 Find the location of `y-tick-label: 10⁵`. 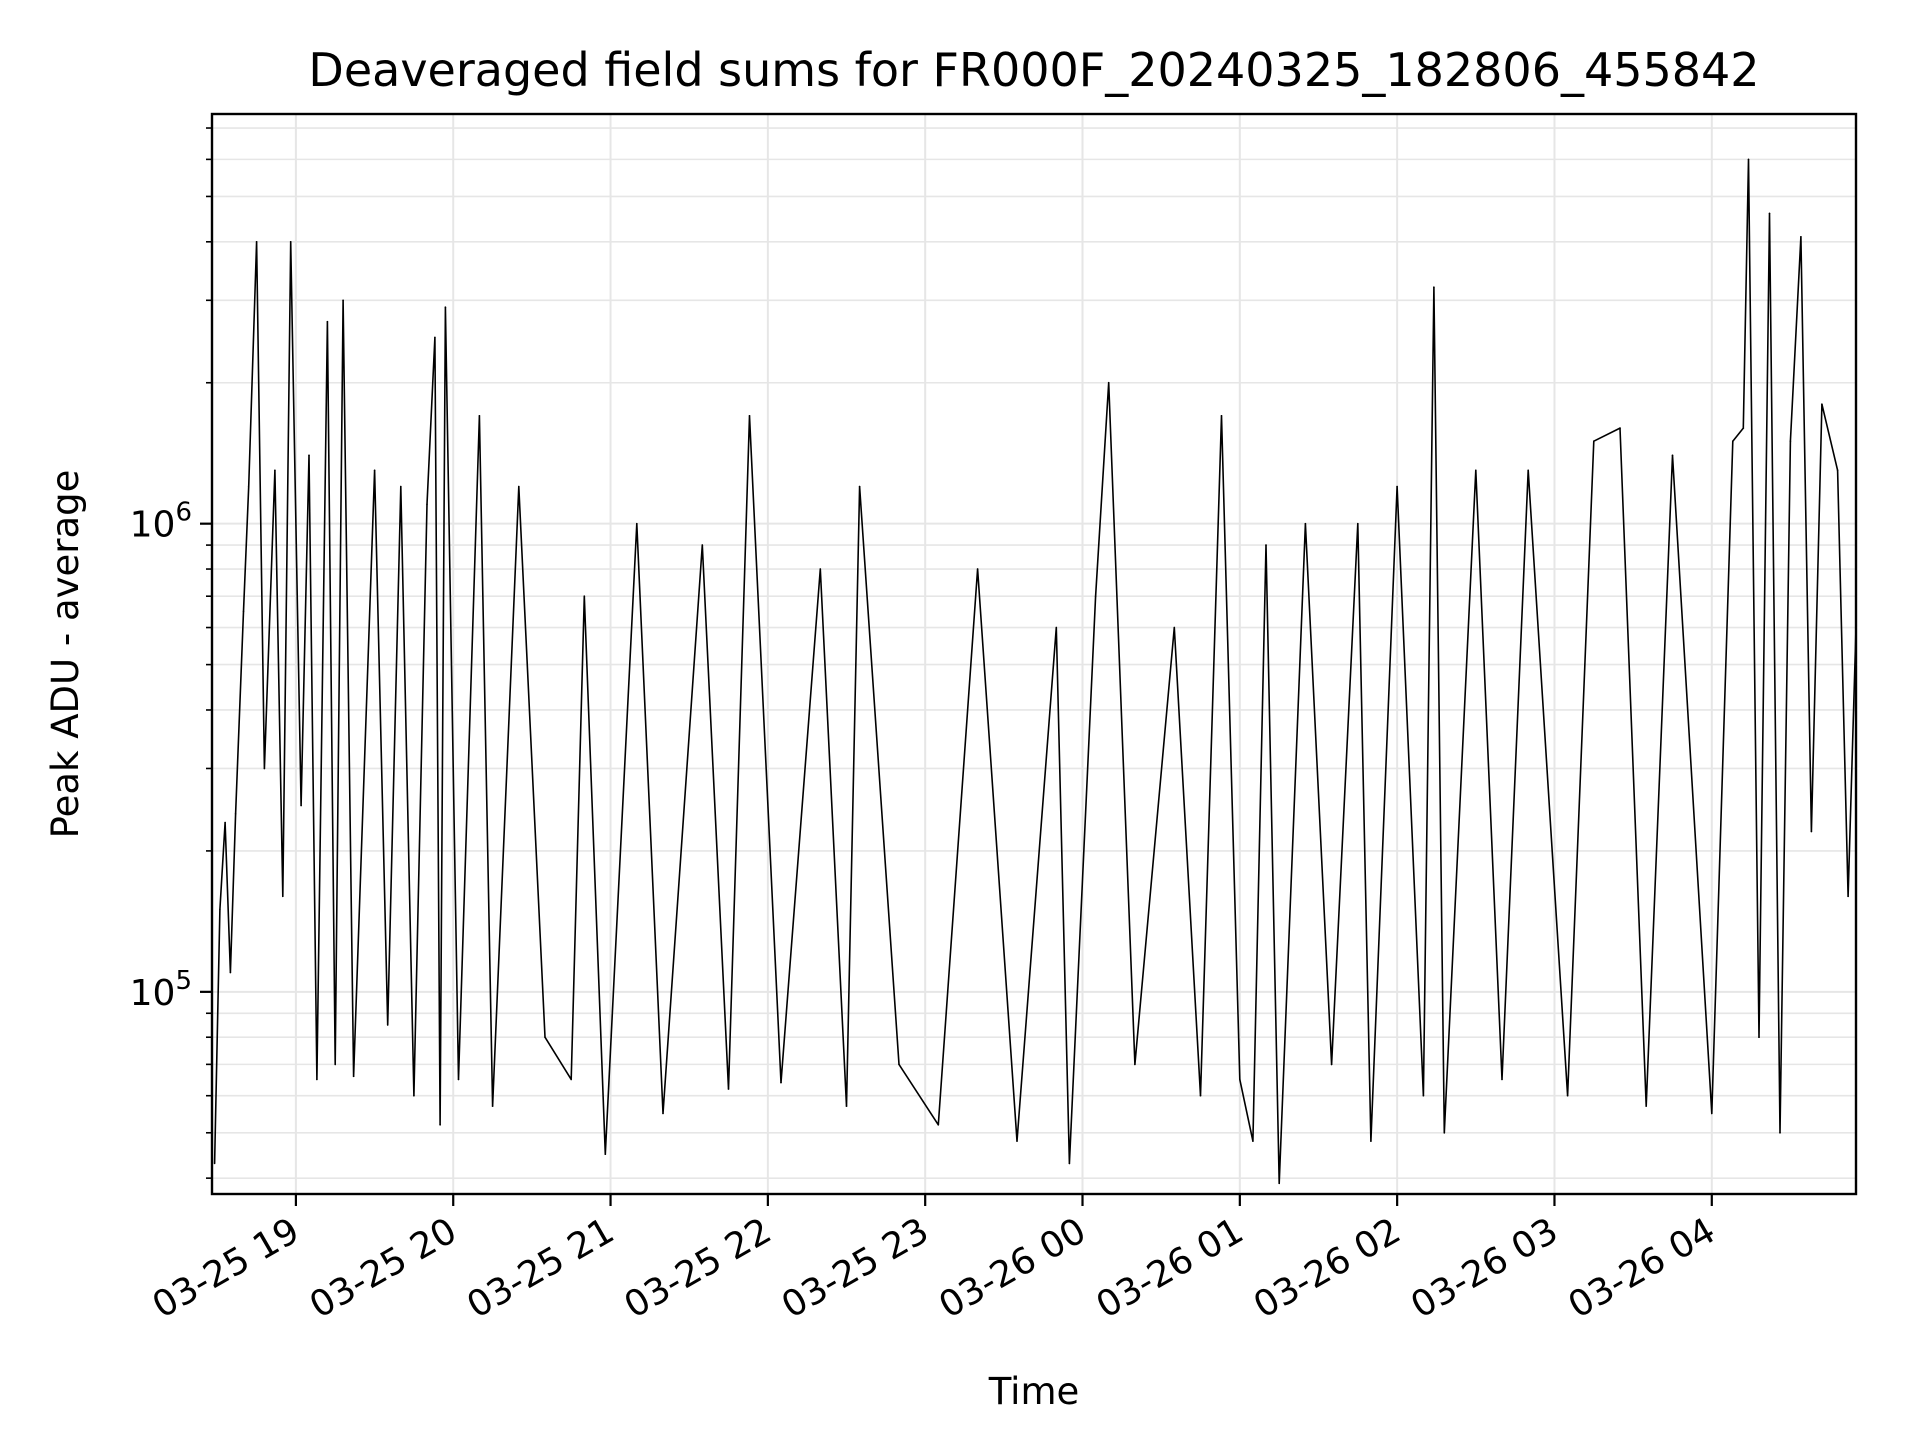

y-tick-label: 10⁵ is located at coordinates (161, 990).